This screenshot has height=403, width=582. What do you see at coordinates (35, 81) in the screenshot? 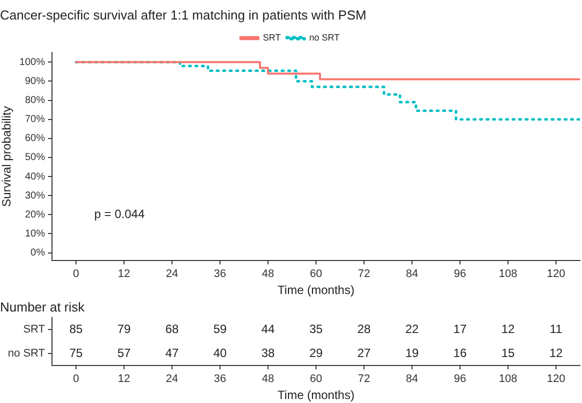
I see `y-tick-label: 90%` at bounding box center [35, 81].